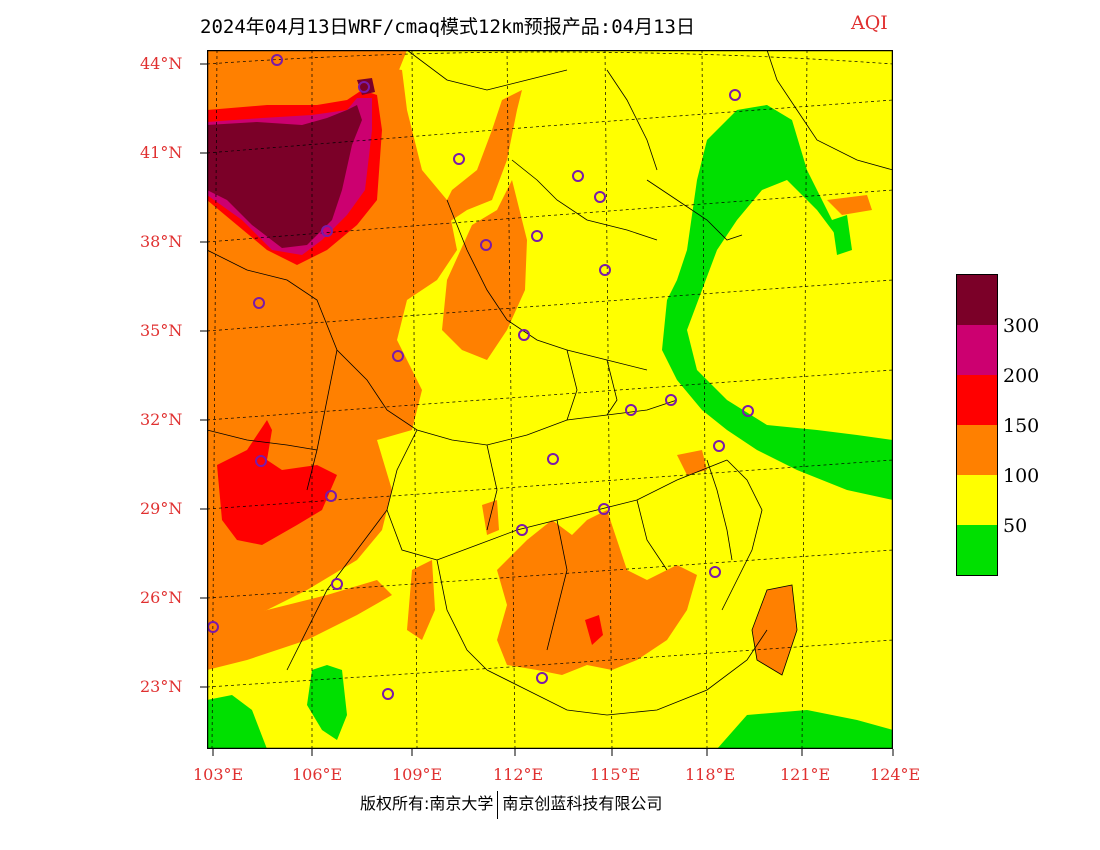 The width and height of the screenshot is (1100, 850). What do you see at coordinates (582, 803) in the screenshot?
I see `copyright-right: 南京创蓝科技有限公司` at bounding box center [582, 803].